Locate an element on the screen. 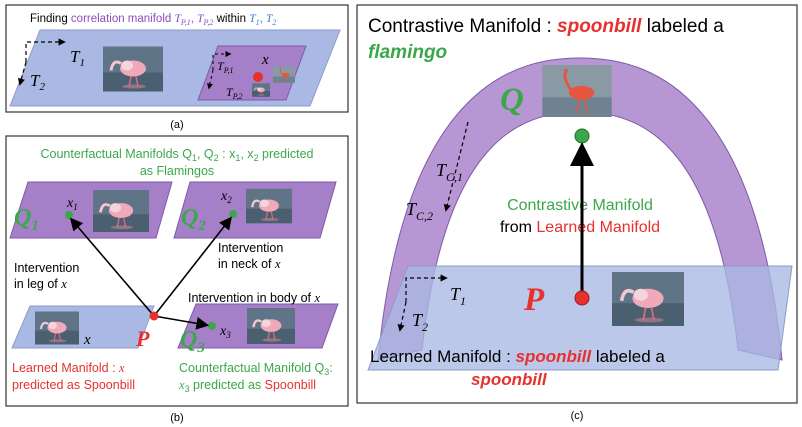  label-x3: x3 is located at coordinates (225, 332).